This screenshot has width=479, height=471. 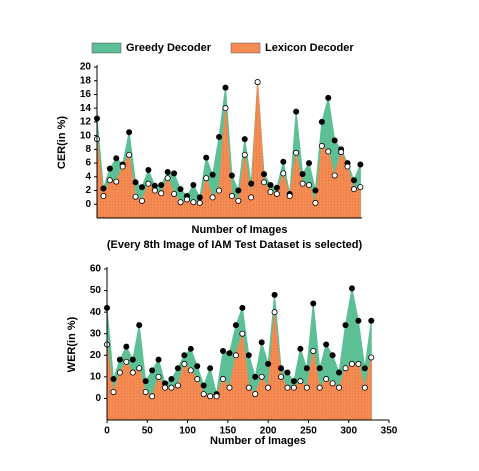 I want to click on y-tick-label: 12, so click(x=86, y=122).